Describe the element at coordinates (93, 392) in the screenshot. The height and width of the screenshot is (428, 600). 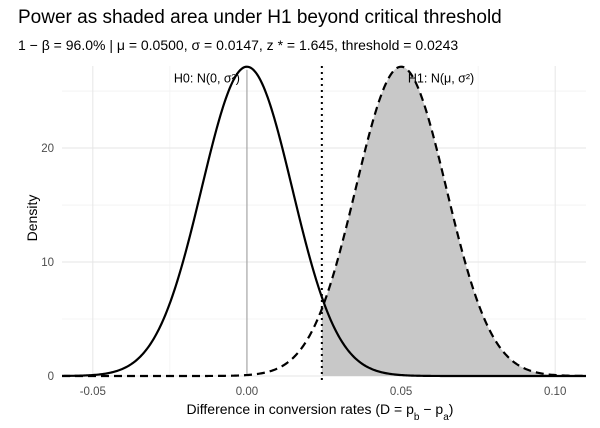
I see `x-tick-label: -0.05` at that location.